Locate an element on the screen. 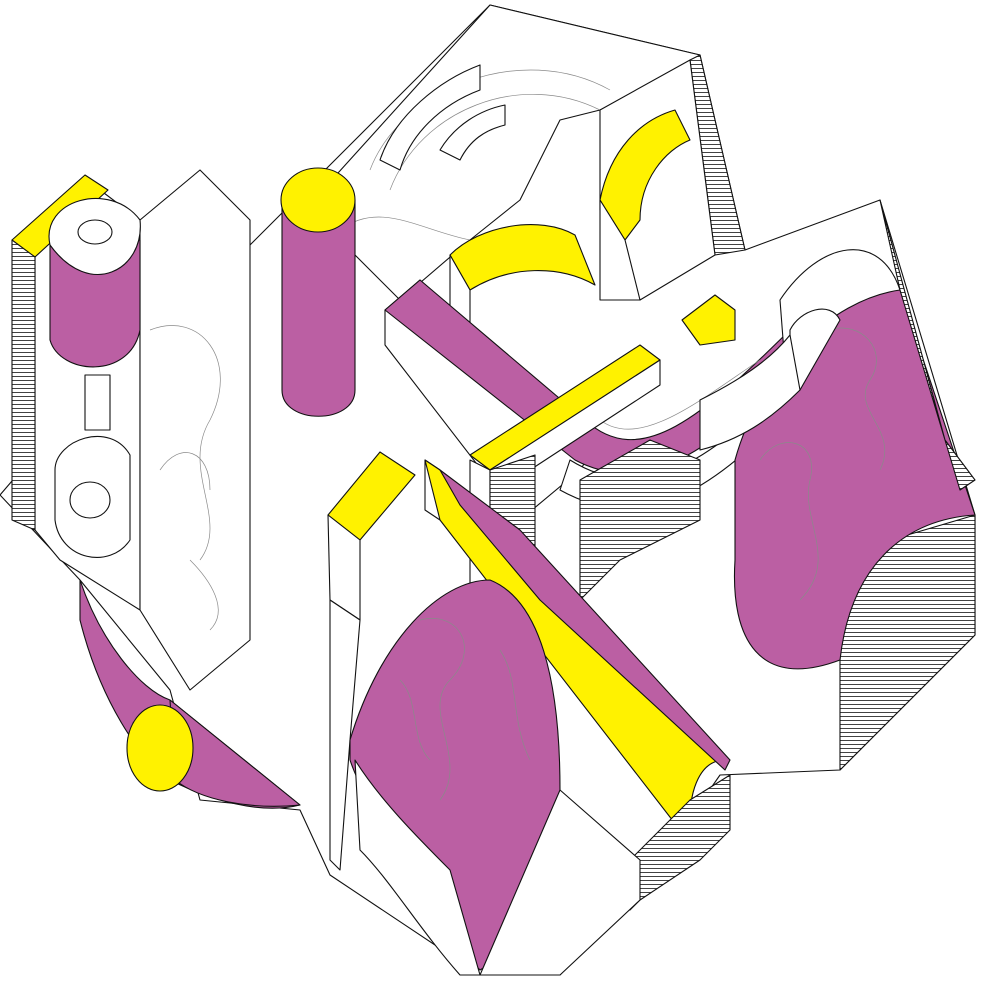 The width and height of the screenshot is (1000, 1000). bottom-lower-block is located at coordinates (560, 882).